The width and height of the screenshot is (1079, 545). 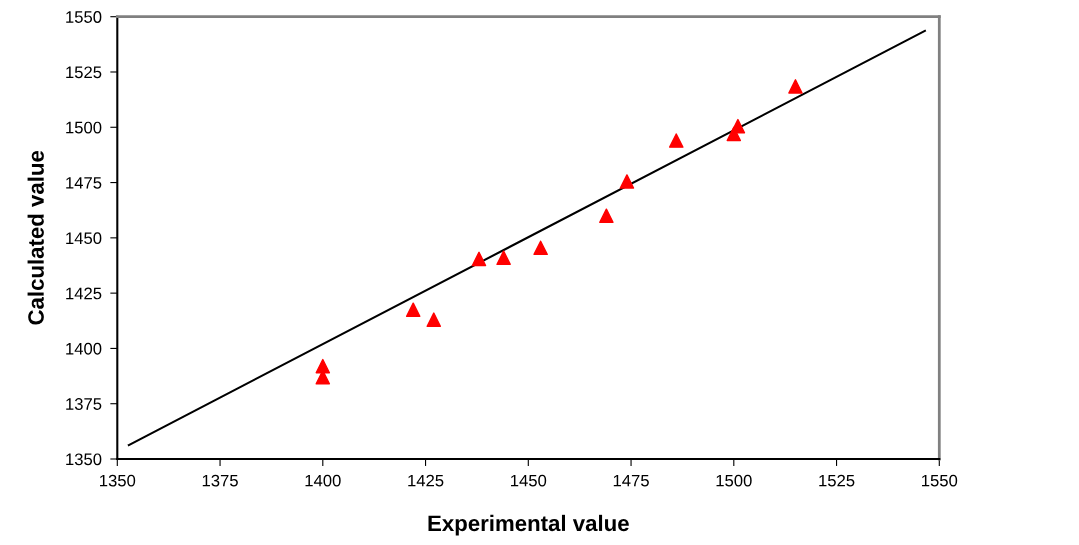 What do you see at coordinates (84, 348) in the screenshot?
I see `y-tick-label: 1400` at bounding box center [84, 348].